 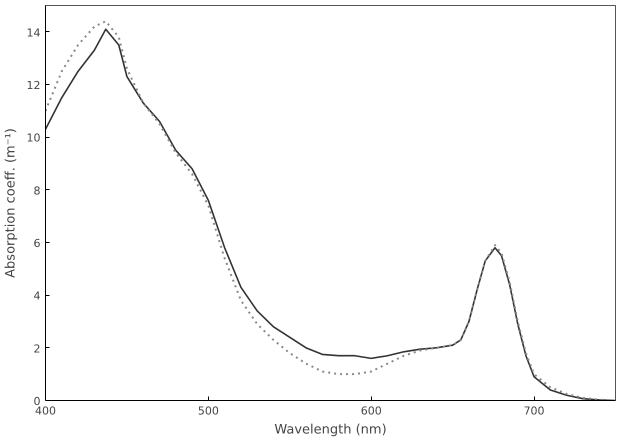 What do you see at coordinates (33, 138) in the screenshot?
I see `y-tick-label: 10` at bounding box center [33, 138].